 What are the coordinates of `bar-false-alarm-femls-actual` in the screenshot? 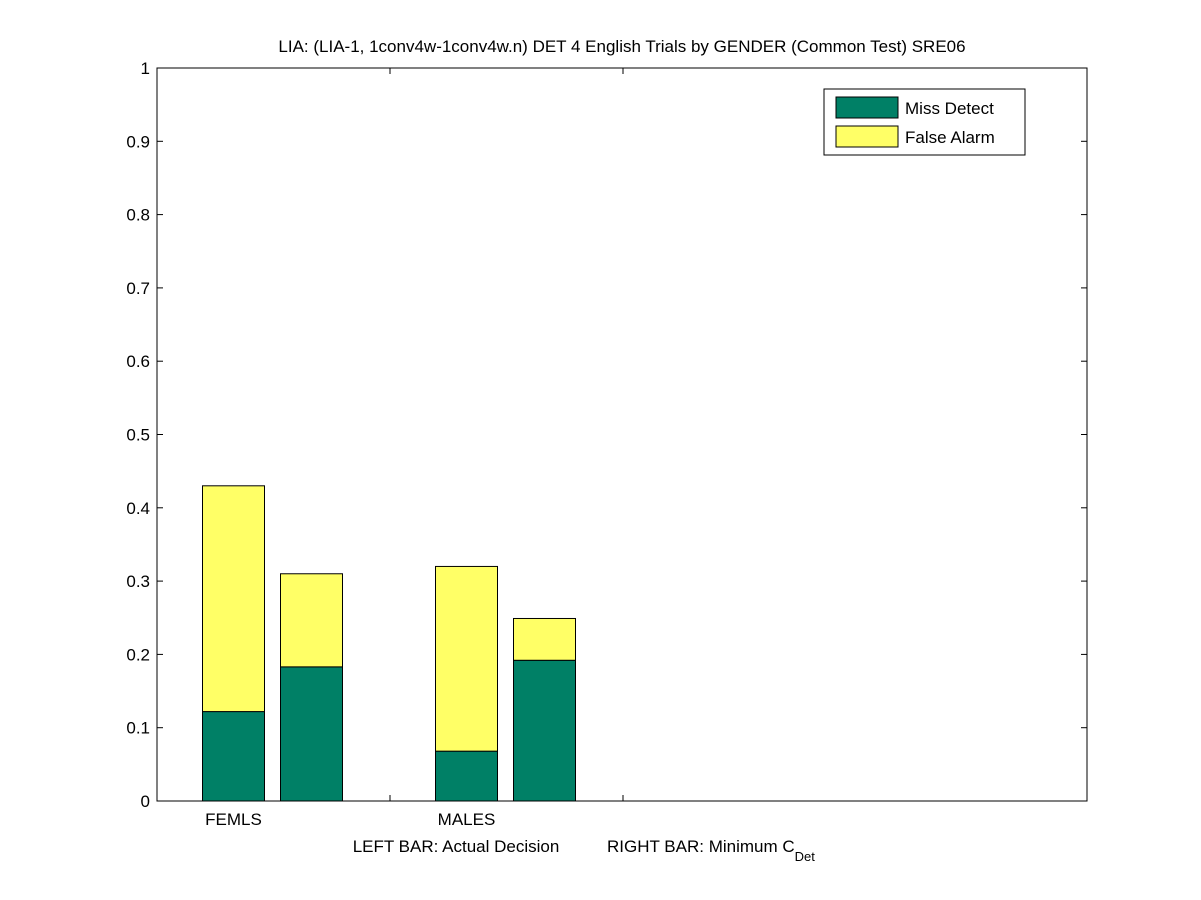 It's located at (233, 599).